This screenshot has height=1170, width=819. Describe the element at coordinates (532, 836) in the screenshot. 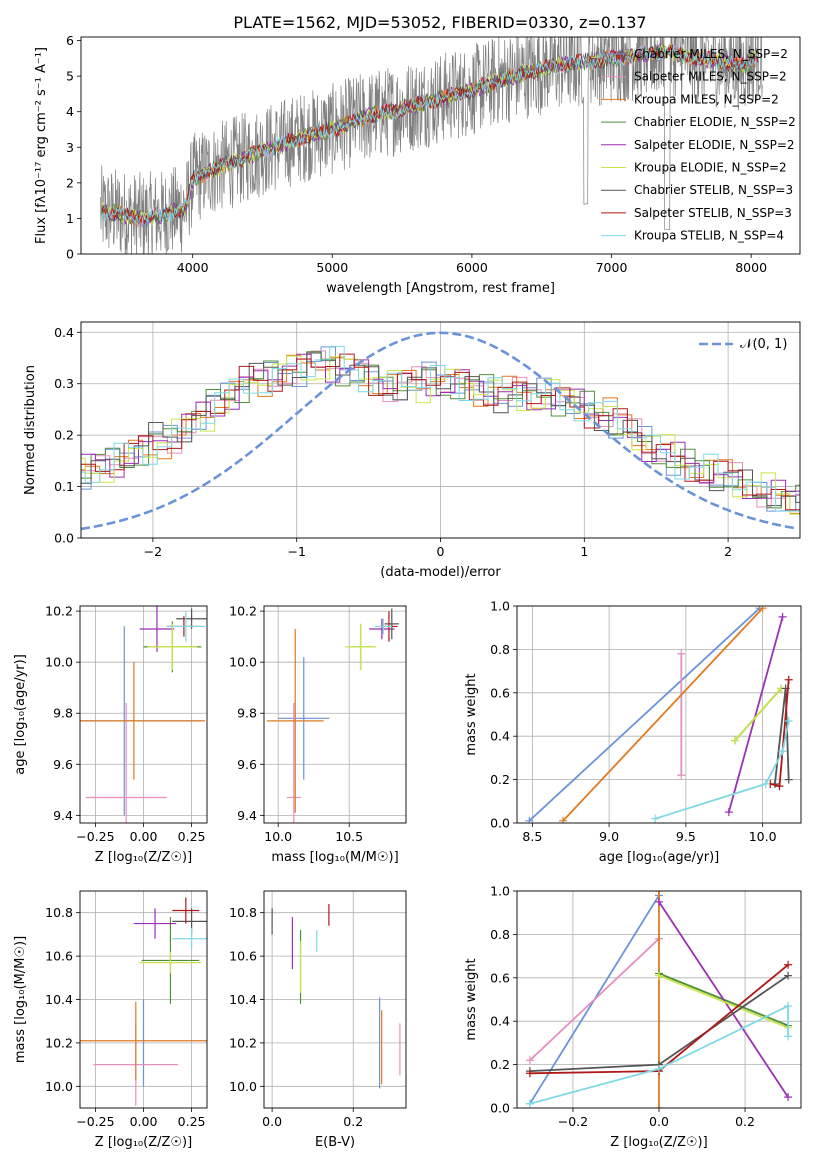

I see `x-tick-label: 8.5` at that location.